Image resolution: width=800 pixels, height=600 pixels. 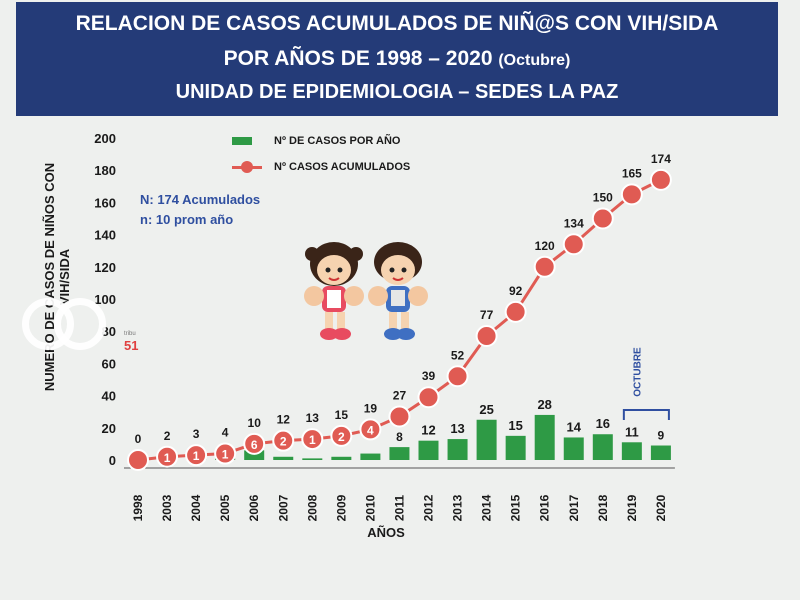 I want to click on children-illustration, so click(x=366, y=291).